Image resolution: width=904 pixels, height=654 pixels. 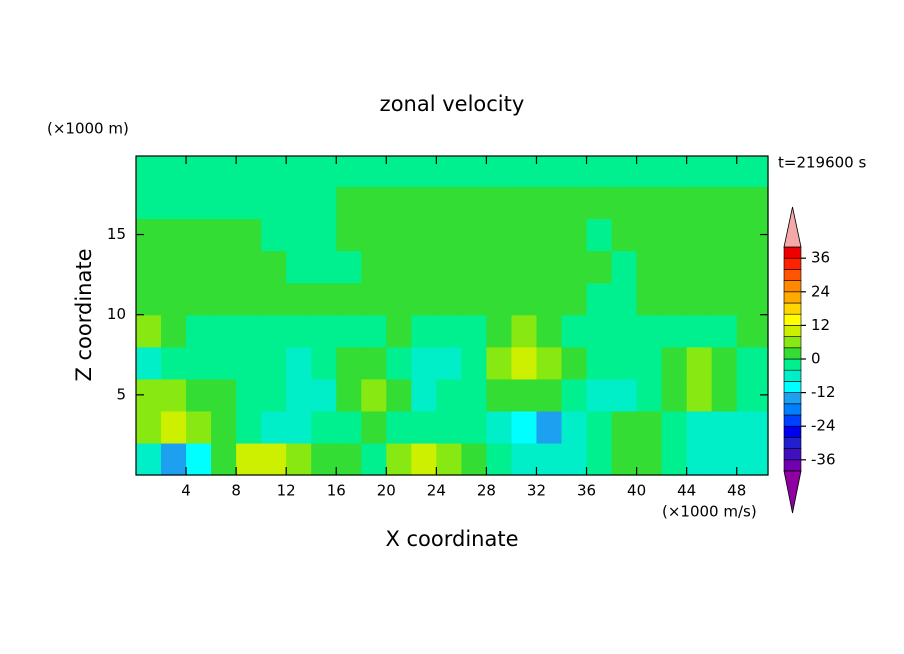 I want to click on y-axis-label: Z coordinate, so click(x=84, y=314).